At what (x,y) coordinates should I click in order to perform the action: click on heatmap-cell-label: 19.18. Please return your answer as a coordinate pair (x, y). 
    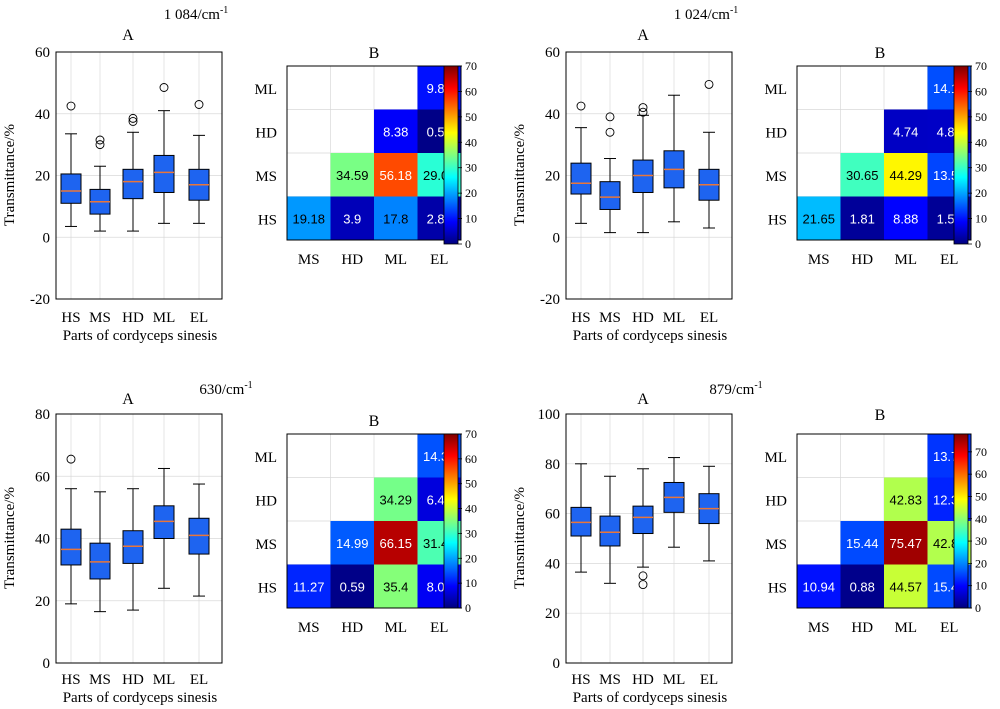
    Looking at the image, I should click on (308, 218).